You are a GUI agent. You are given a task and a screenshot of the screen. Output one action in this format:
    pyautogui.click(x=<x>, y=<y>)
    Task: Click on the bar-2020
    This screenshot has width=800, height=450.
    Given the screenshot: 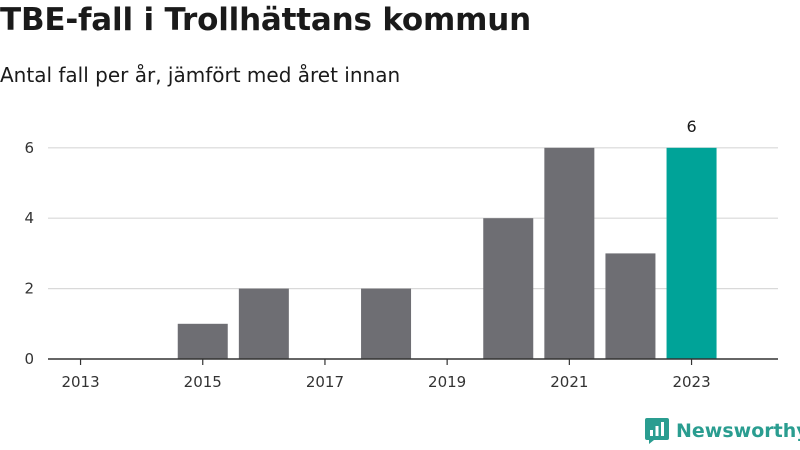 What is the action you would take?
    pyautogui.click(x=508, y=288)
    